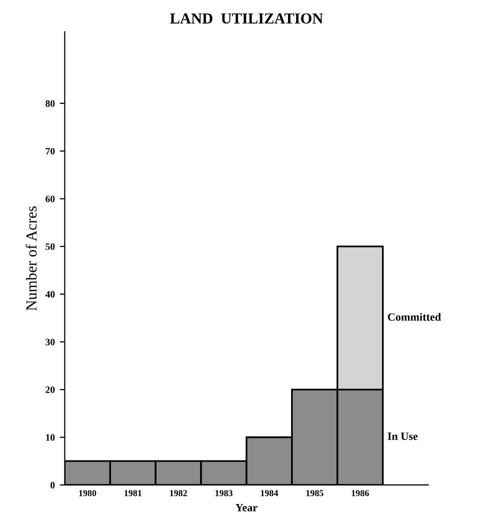  I want to click on y-tick-label: 60, so click(50, 199).